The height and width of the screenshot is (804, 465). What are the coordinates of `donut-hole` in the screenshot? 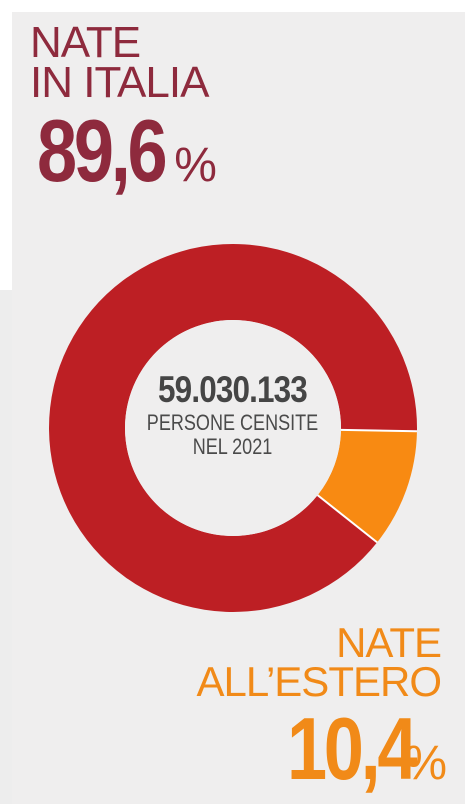 It's located at (233, 428).